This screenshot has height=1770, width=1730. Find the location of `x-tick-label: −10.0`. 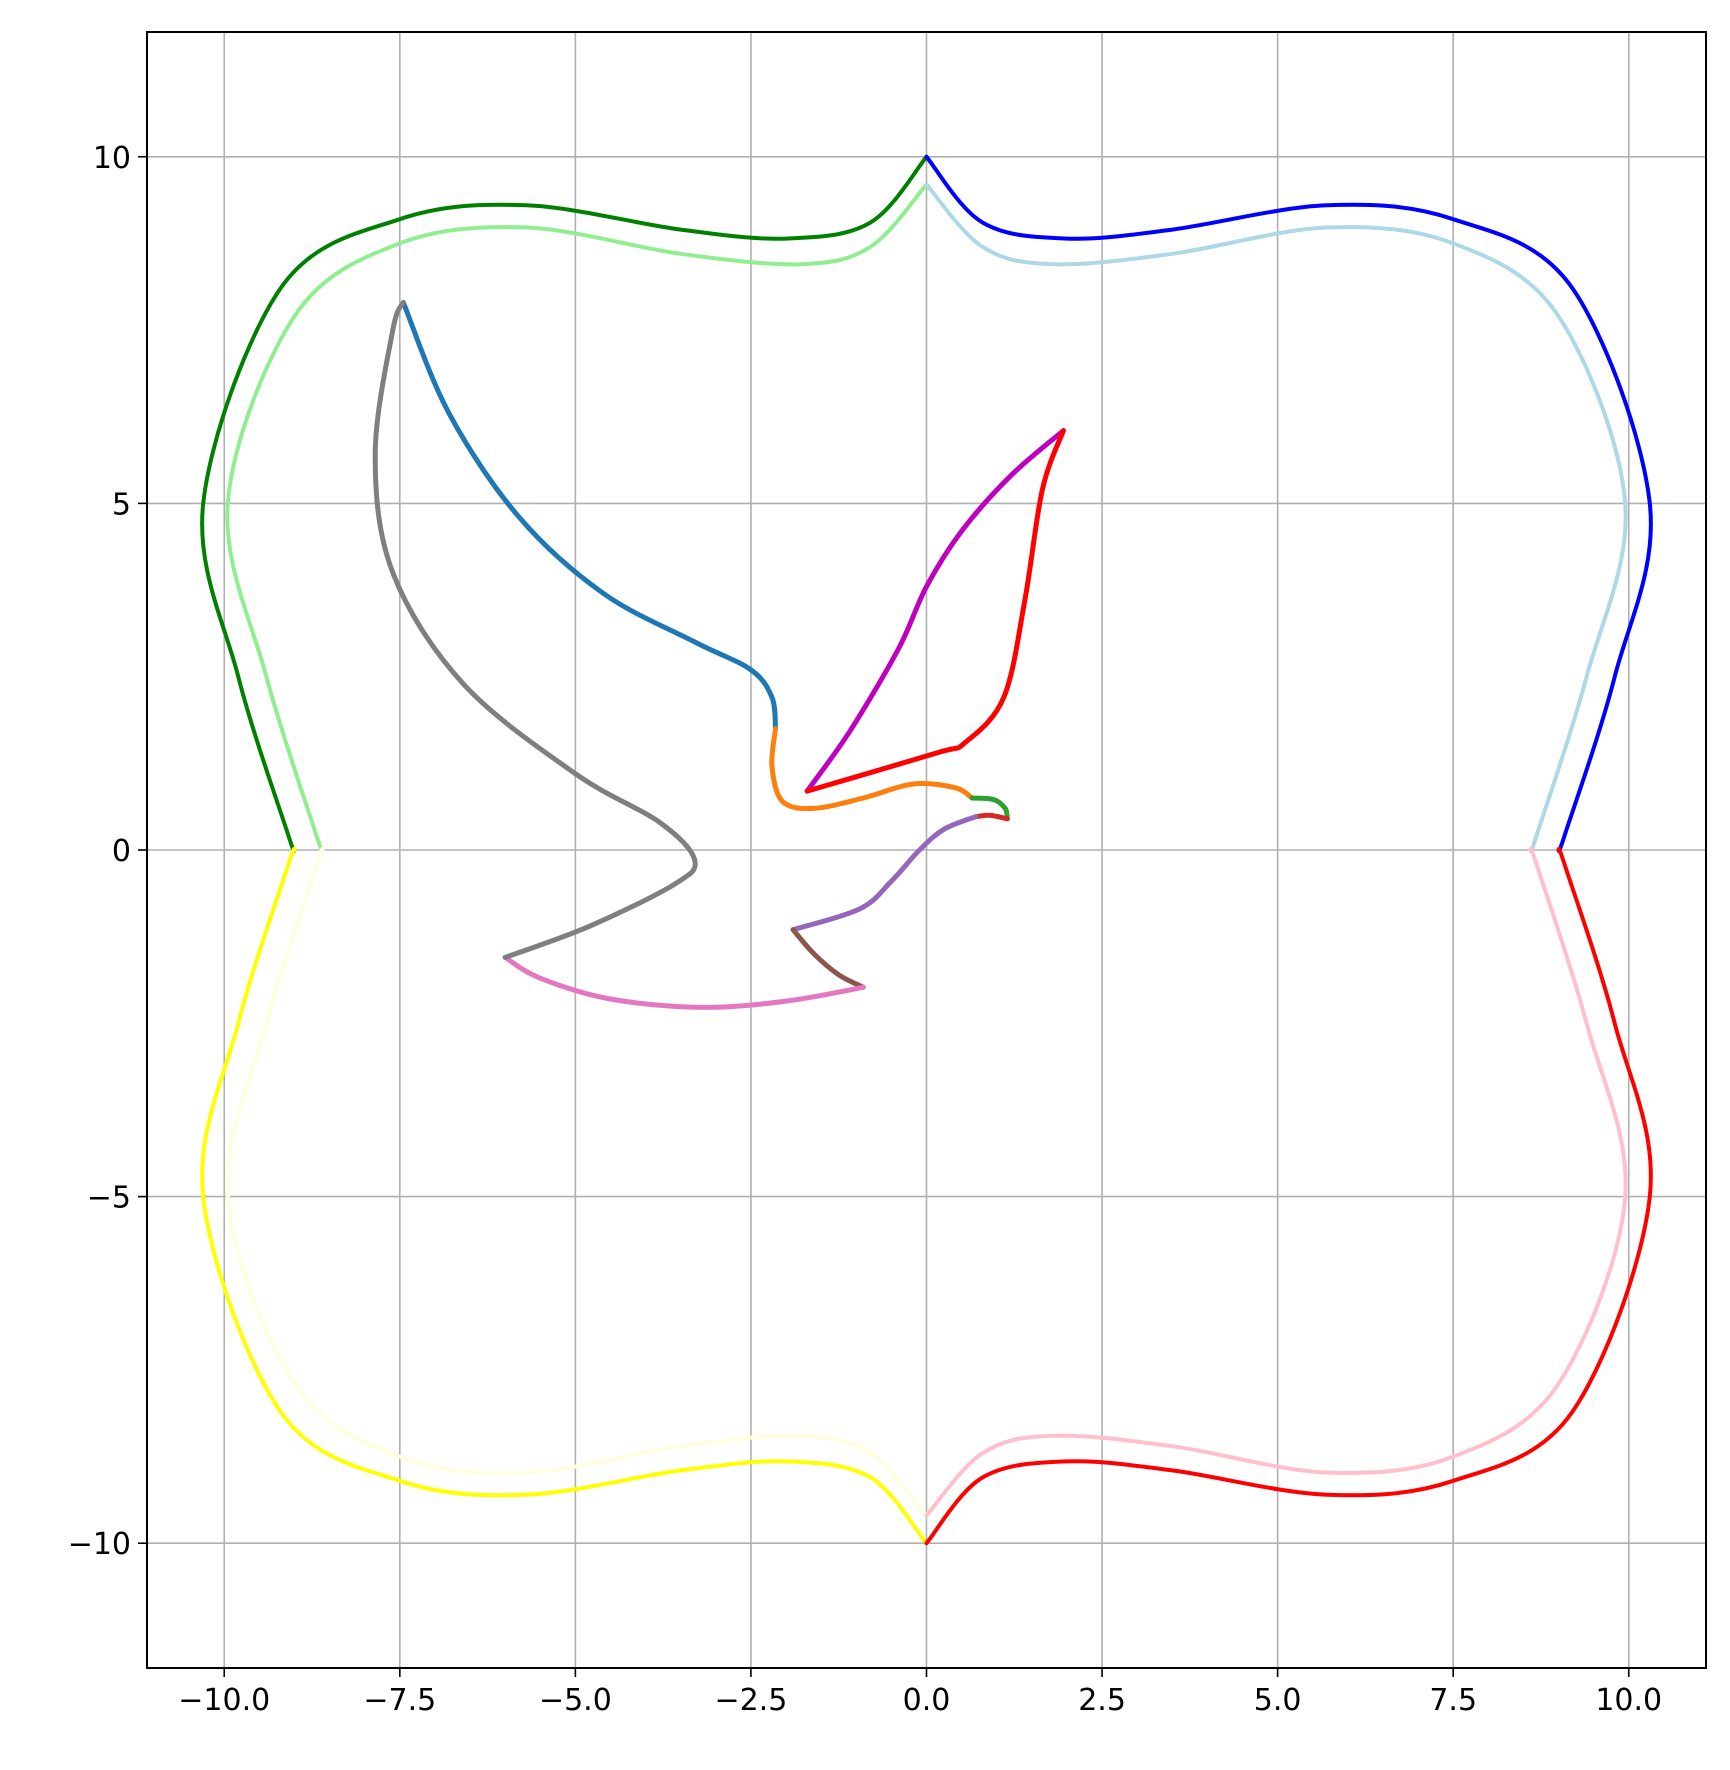

x-tick-label: −10.0 is located at coordinates (224, 1700).